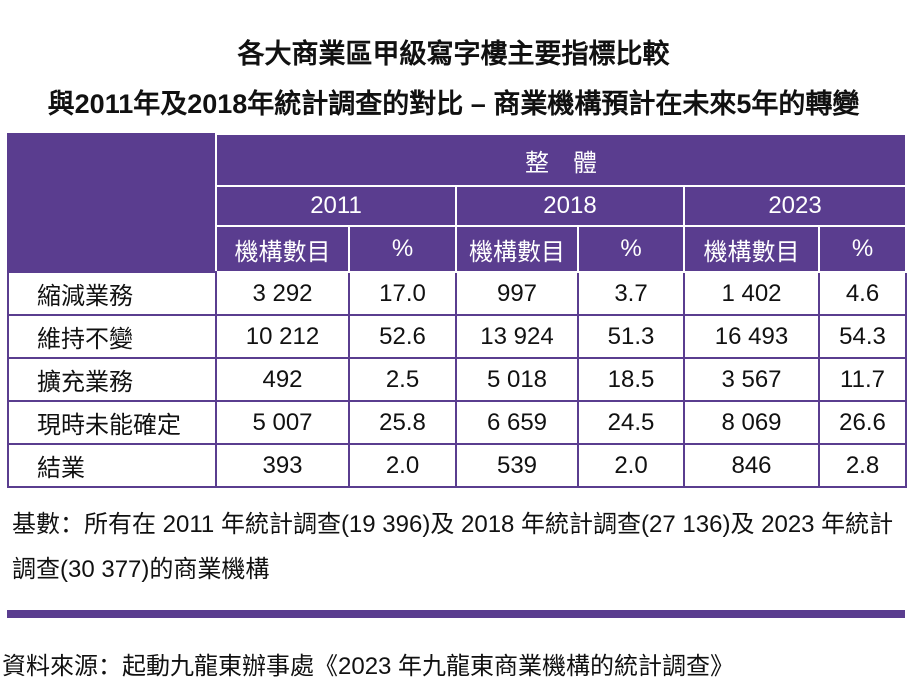  I want to click on count-cell: 997, so click(517, 293).